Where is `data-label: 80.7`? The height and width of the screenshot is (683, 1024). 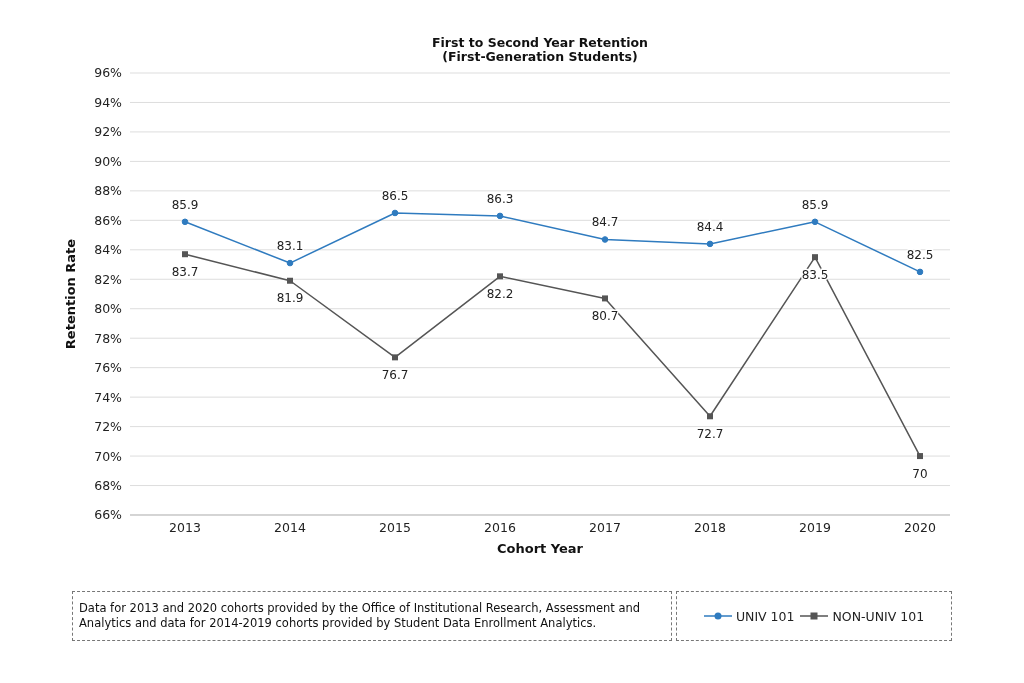
data-label: 80.7 is located at coordinates (605, 315).